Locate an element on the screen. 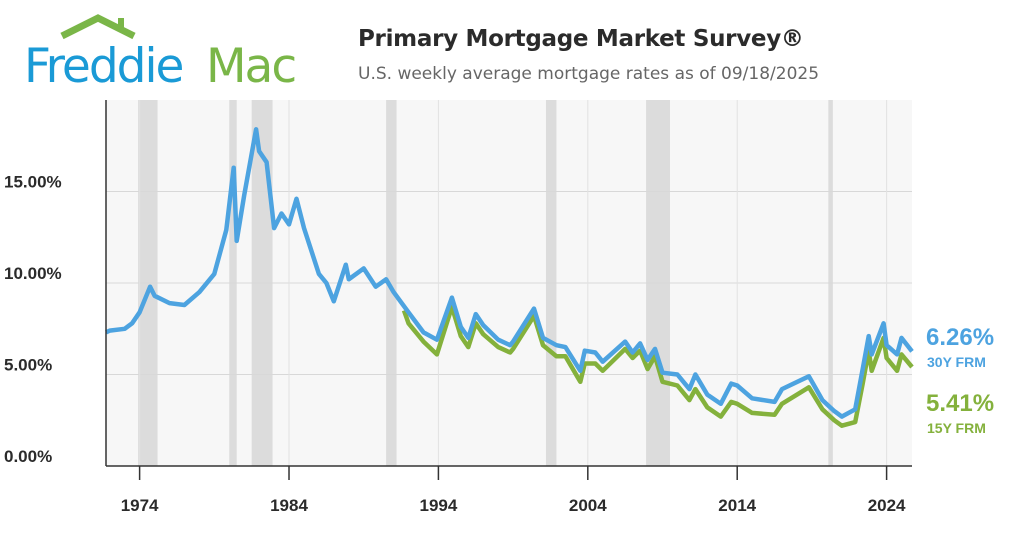  logo-text-mac: Mac is located at coordinates (250, 64).